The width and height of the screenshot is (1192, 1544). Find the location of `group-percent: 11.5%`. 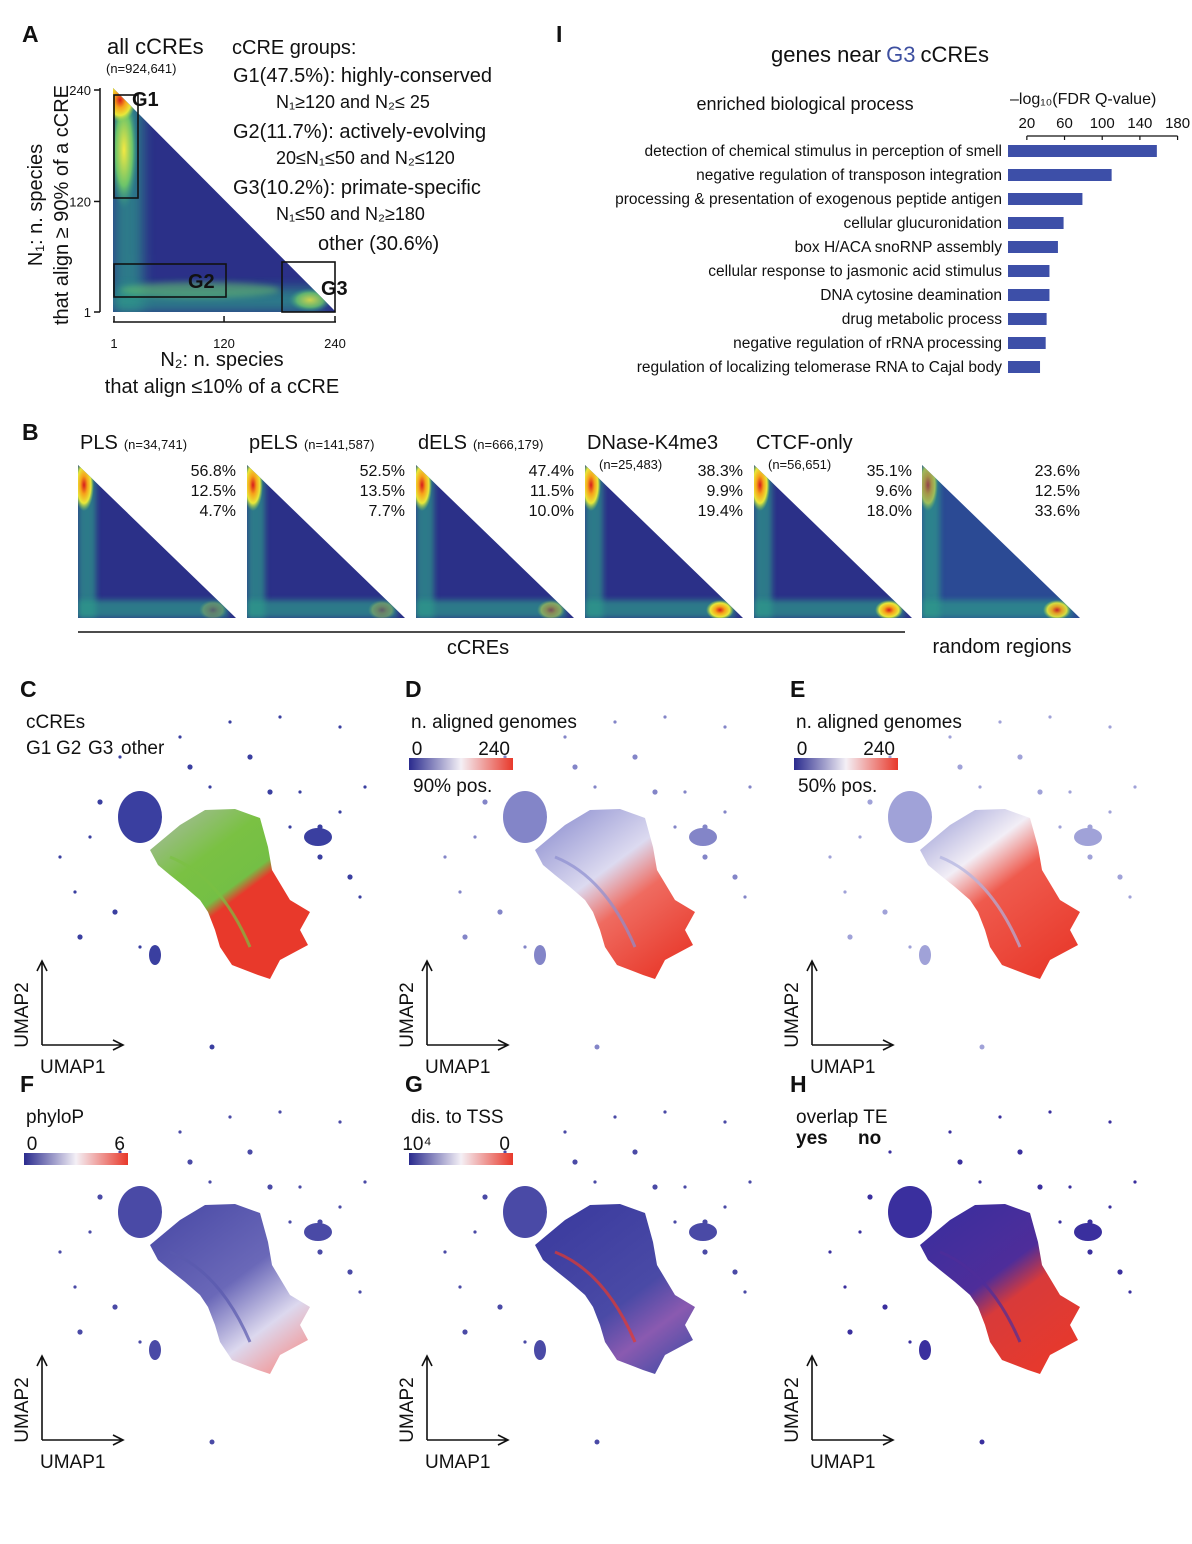

group-percent: 11.5% is located at coordinates (552, 491).